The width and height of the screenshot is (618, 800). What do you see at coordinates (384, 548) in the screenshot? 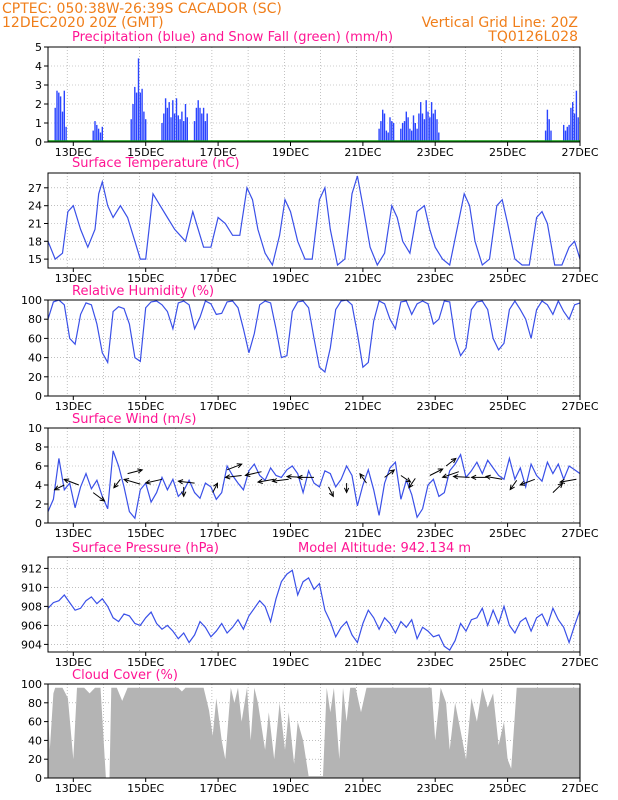
I see `model-altitude: Model Altitude: 942.134 m` at bounding box center [384, 548].